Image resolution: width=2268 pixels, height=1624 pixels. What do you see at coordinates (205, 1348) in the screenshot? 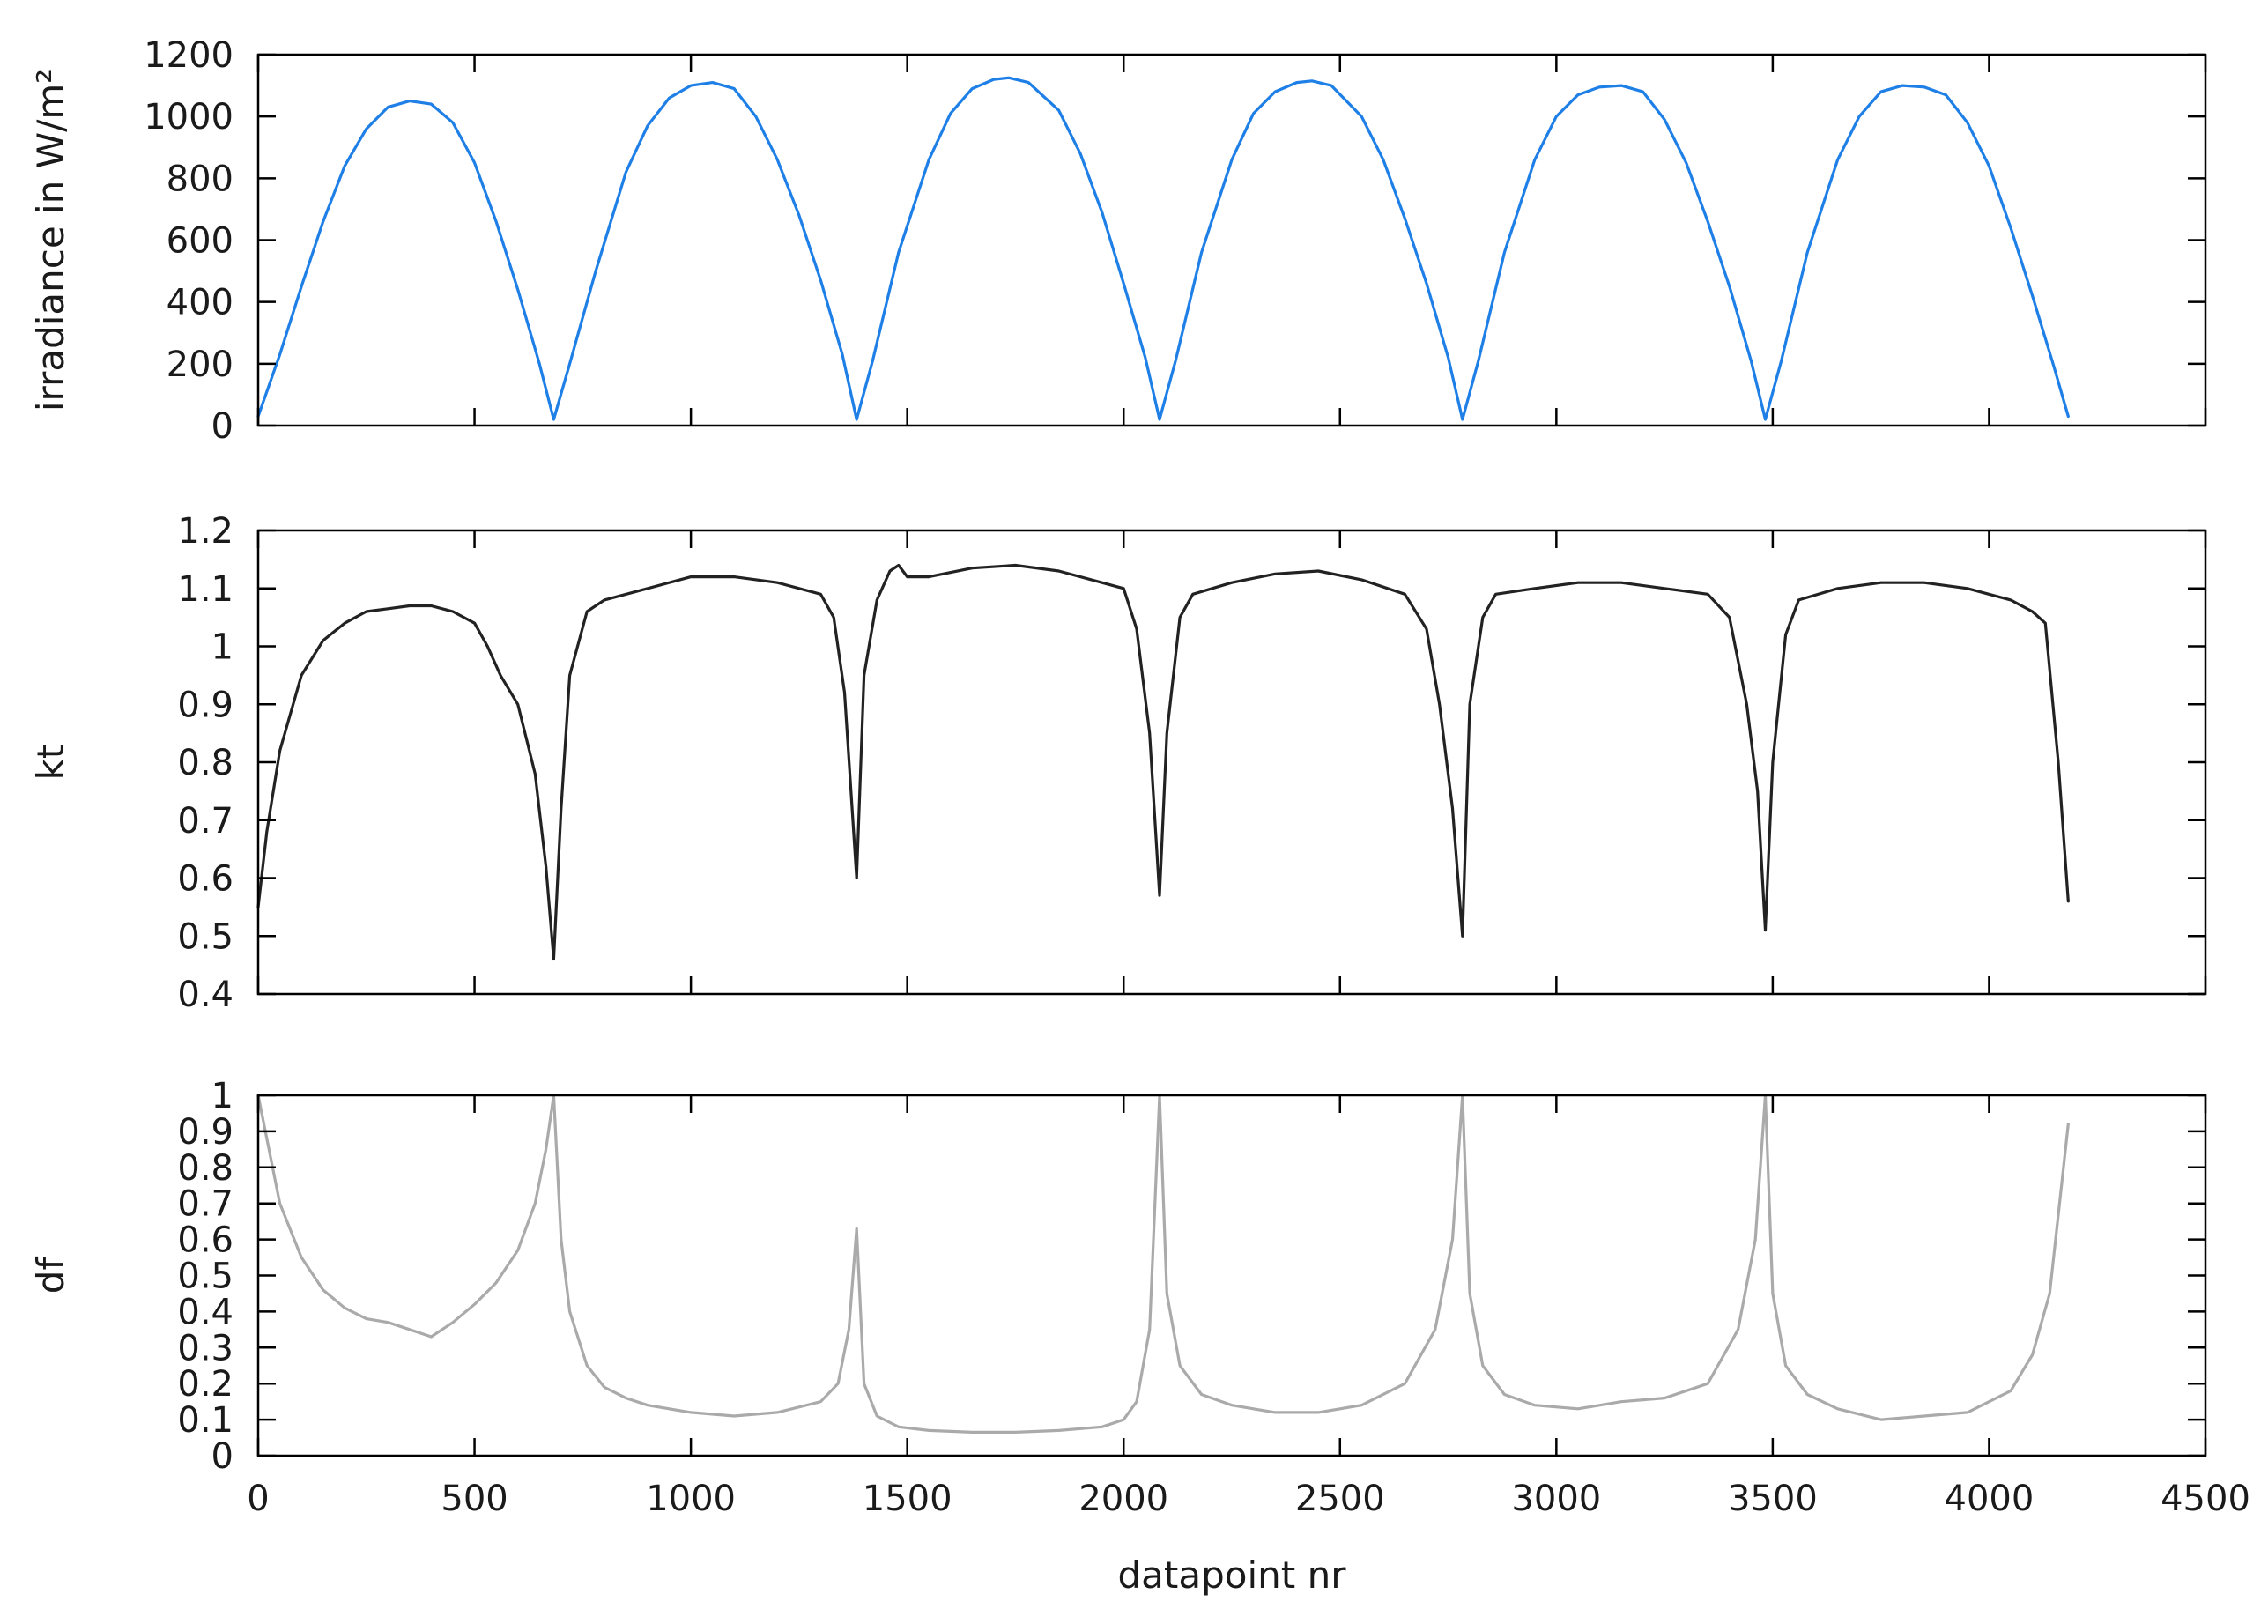
I see `y-tick-label: 0.3` at bounding box center [205, 1348].